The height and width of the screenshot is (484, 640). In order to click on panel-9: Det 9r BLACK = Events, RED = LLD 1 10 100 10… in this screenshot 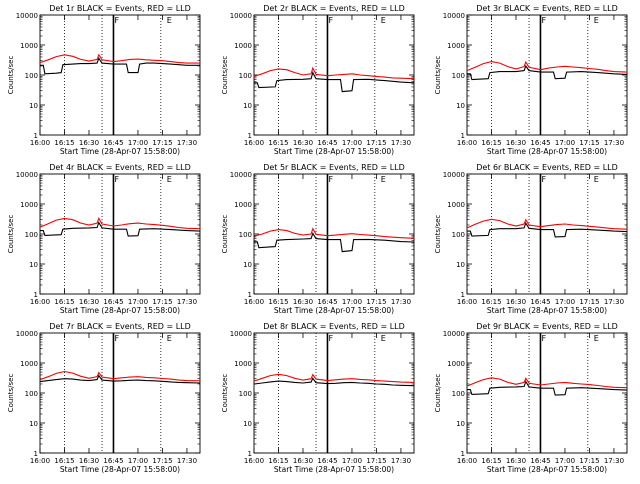, I will do `click(531, 398)`.